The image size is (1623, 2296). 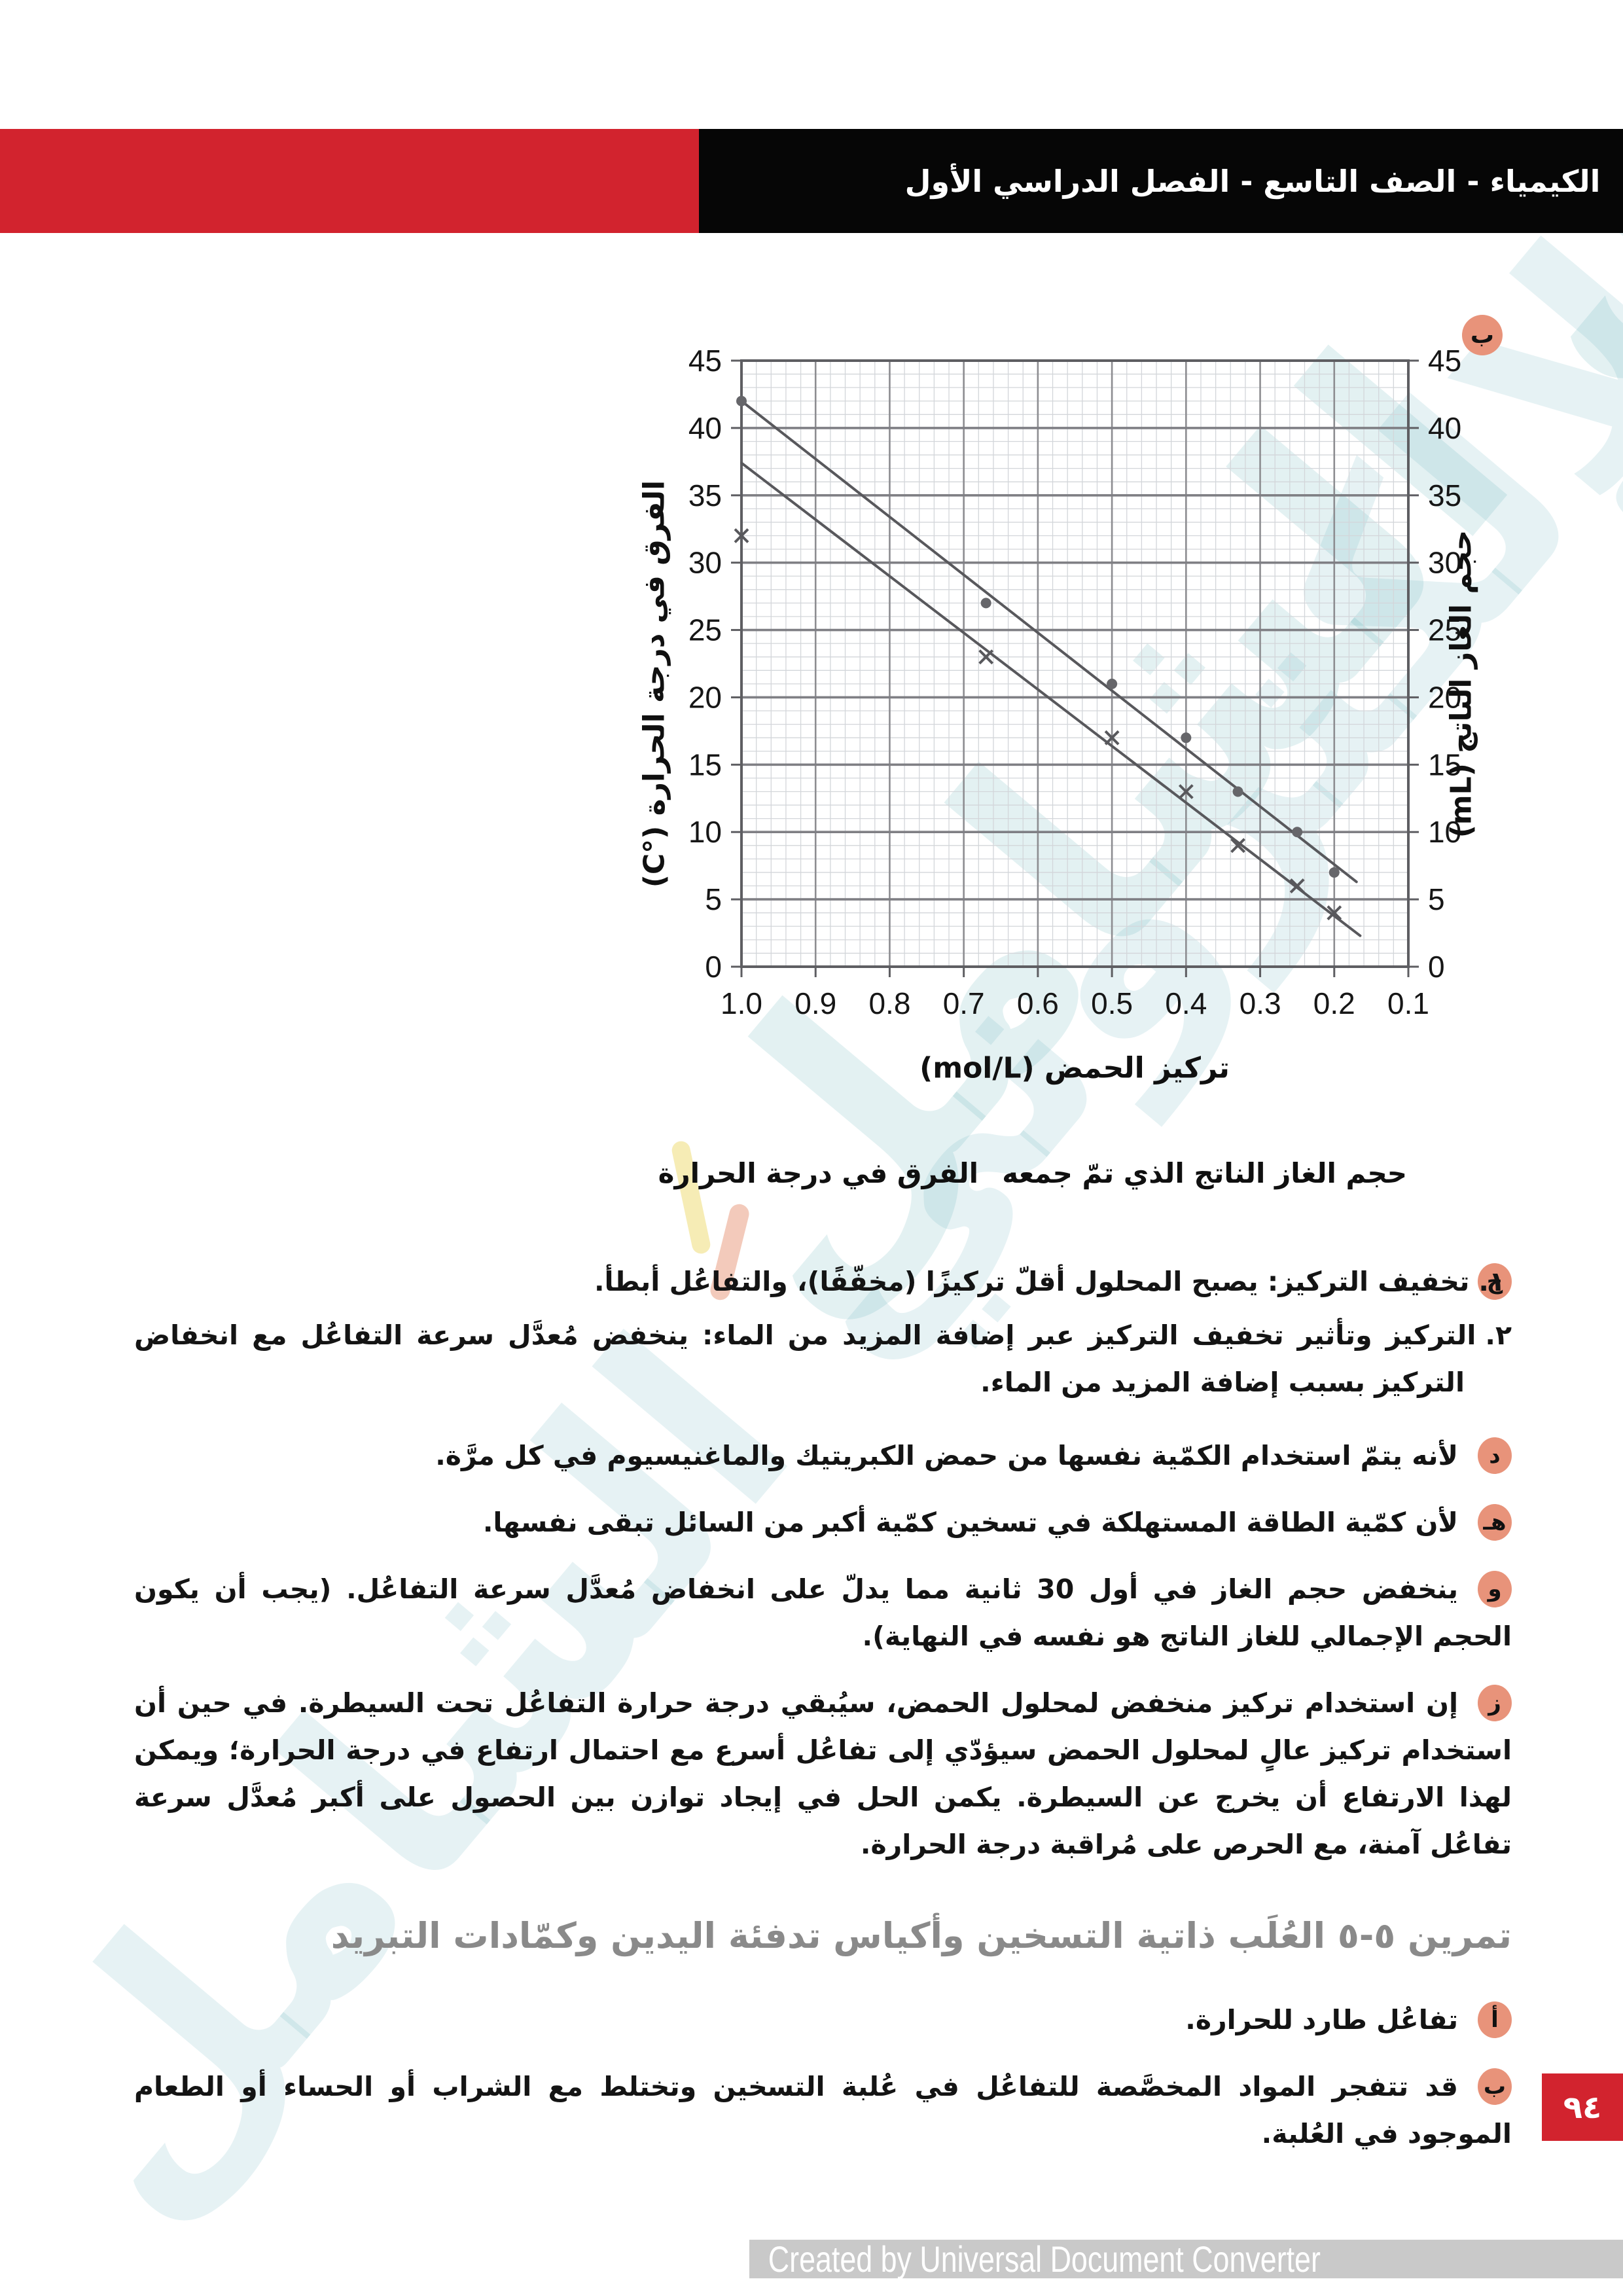 I want to click on svg-text: 0.8, so click(x=889, y=1003).